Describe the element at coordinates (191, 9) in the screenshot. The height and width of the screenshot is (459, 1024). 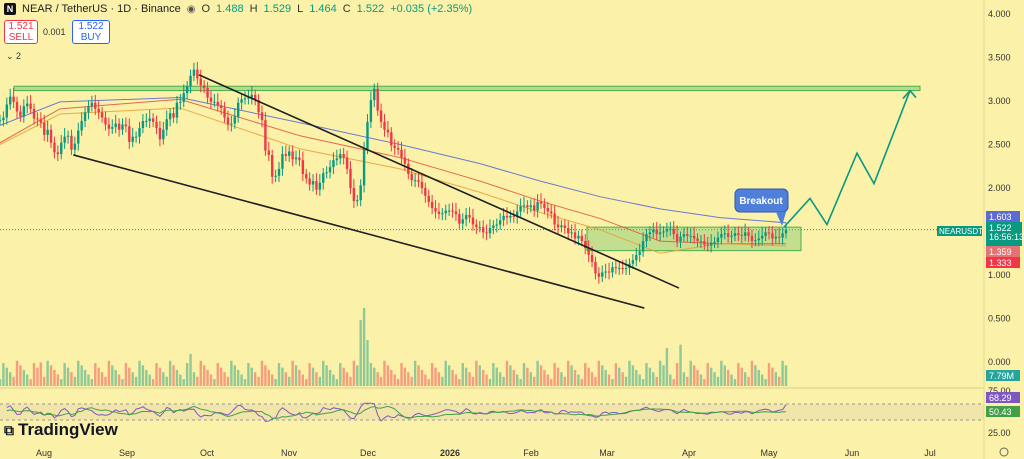
I see `eye-icon: ◉` at that location.